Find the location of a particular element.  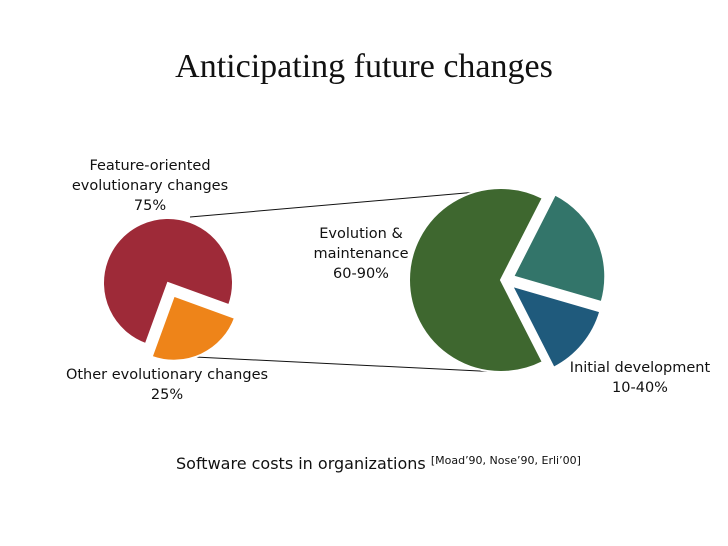

annotation: 60-90% is located at coordinates (361, 274).